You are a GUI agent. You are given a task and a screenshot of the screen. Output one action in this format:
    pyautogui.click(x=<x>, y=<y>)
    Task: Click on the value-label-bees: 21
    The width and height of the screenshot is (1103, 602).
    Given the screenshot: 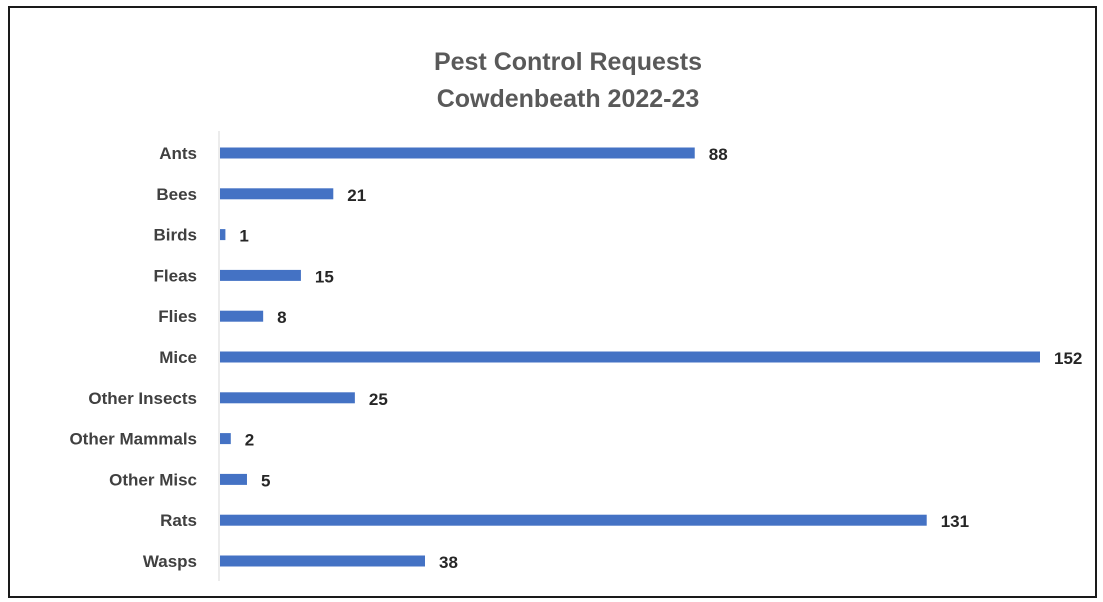 What is the action you would take?
    pyautogui.click(x=356, y=195)
    